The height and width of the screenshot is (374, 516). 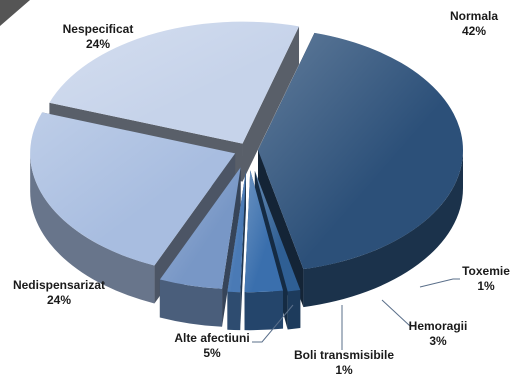 What do you see at coordinates (59, 300) in the screenshot?
I see `slice-value-nedispensarizat: 24%` at bounding box center [59, 300].